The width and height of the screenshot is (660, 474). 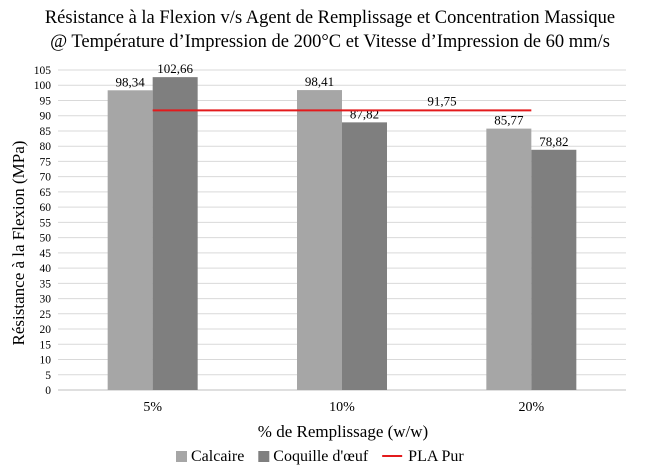 What do you see at coordinates (531, 407) in the screenshot?
I see `x-tick-label: 20%` at bounding box center [531, 407].